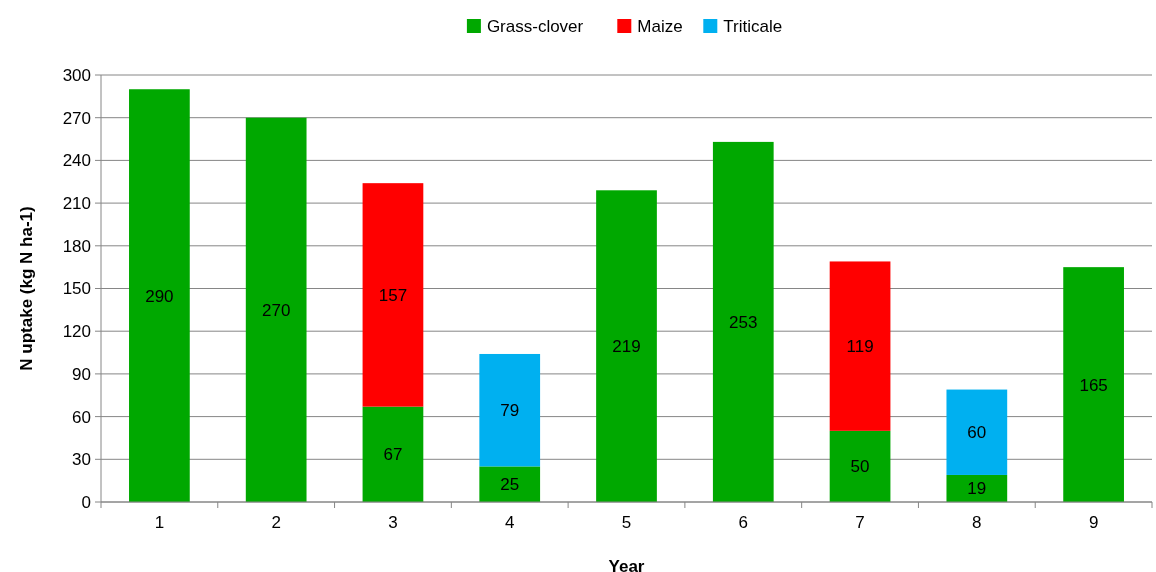 The height and width of the screenshot is (572, 1156). I want to click on data-label: 270, so click(276, 310).